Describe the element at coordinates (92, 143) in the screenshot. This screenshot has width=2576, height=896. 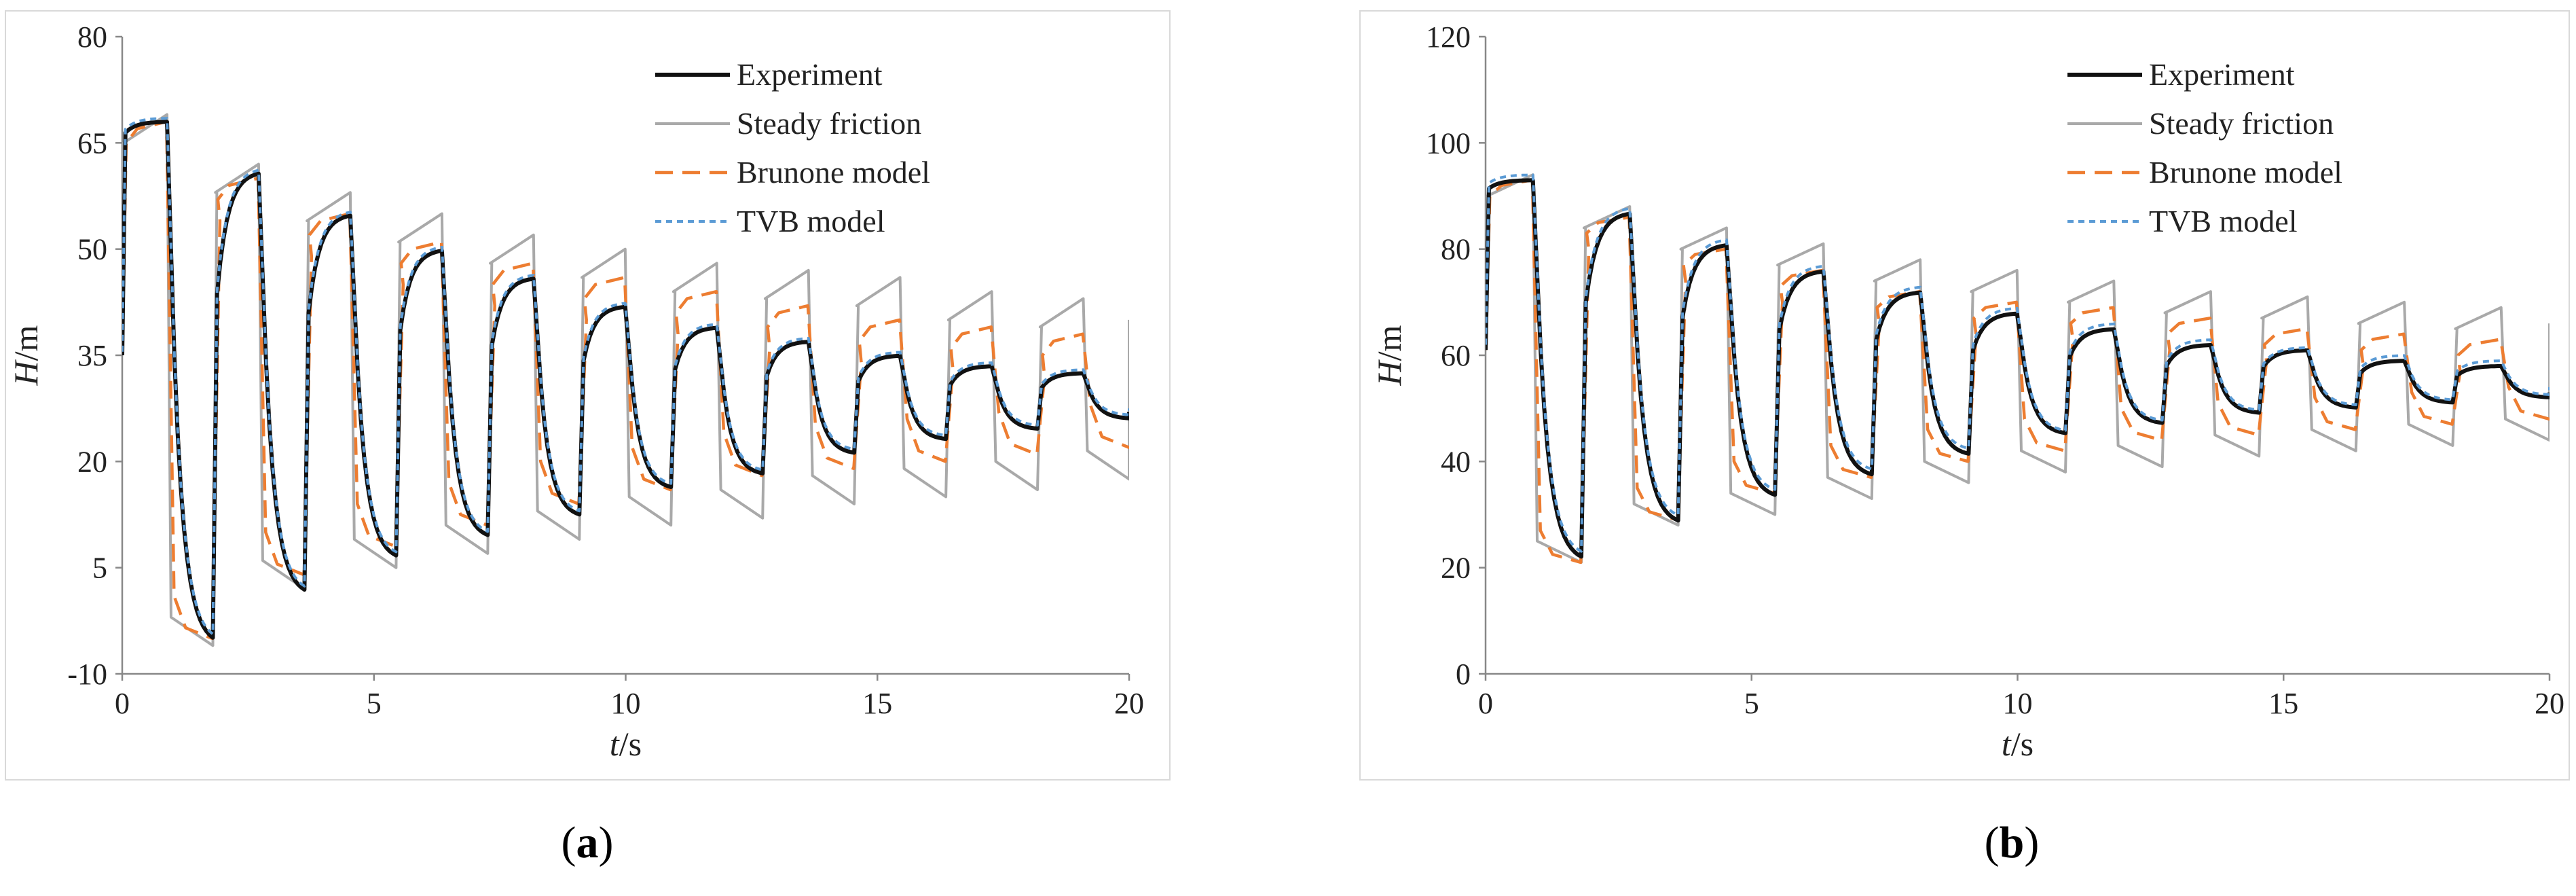
I see `y-tick-label: 65` at that location.